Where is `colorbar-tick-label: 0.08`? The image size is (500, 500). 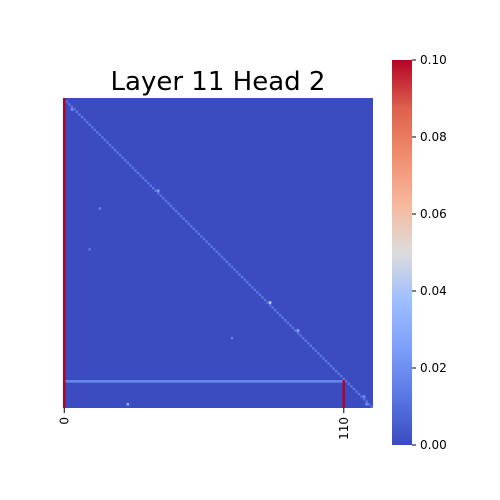 colorbar-tick-label: 0.08 is located at coordinates (433, 137).